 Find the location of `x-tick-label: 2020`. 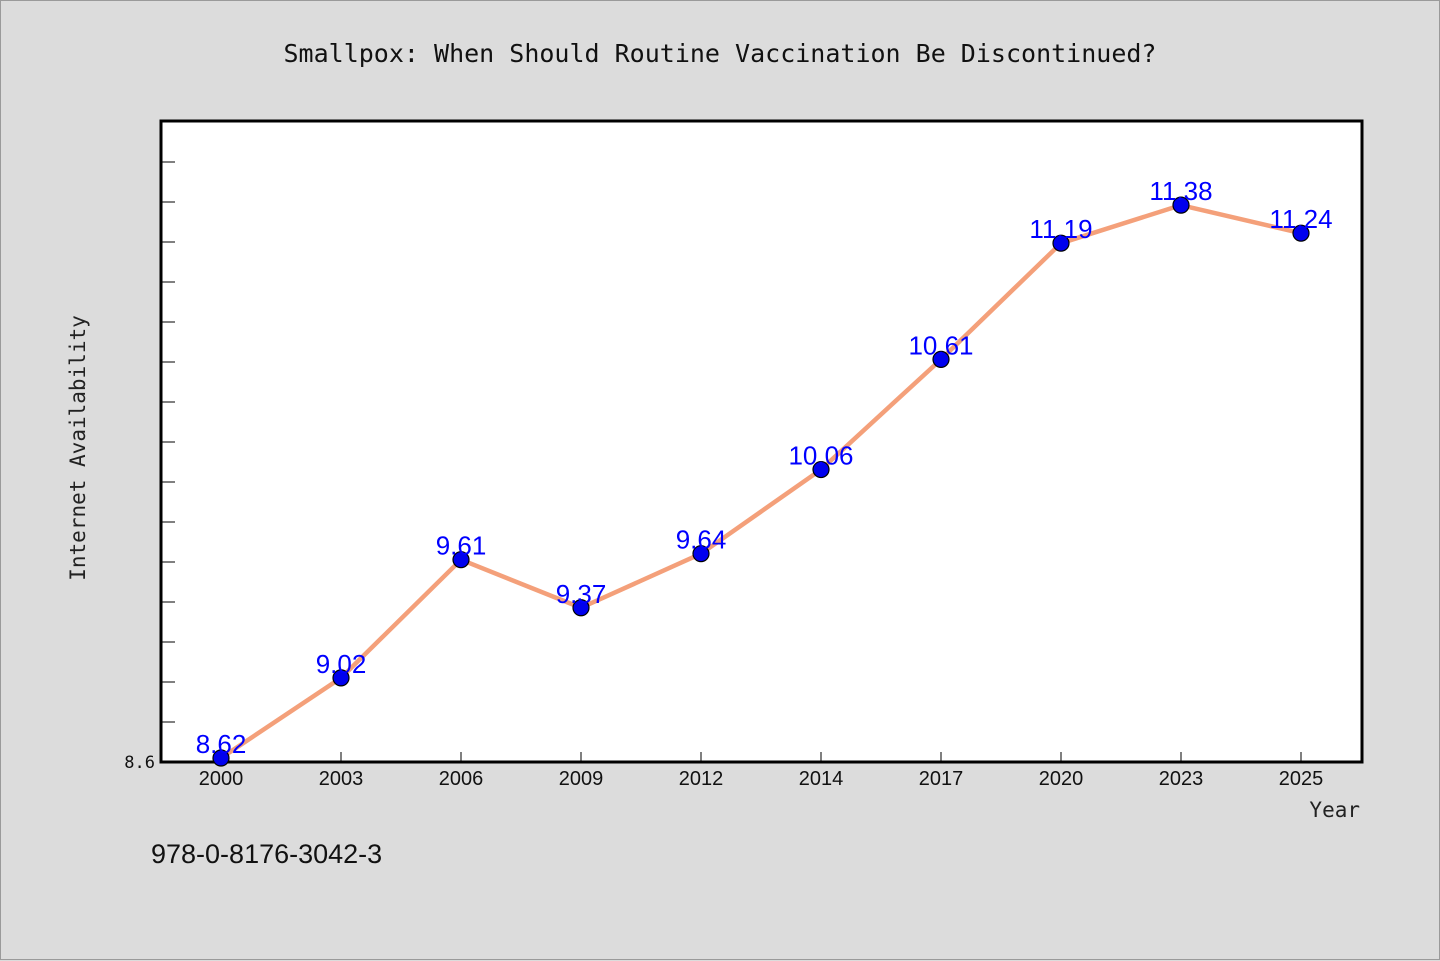

x-tick-label: 2020 is located at coordinates (1061, 779).